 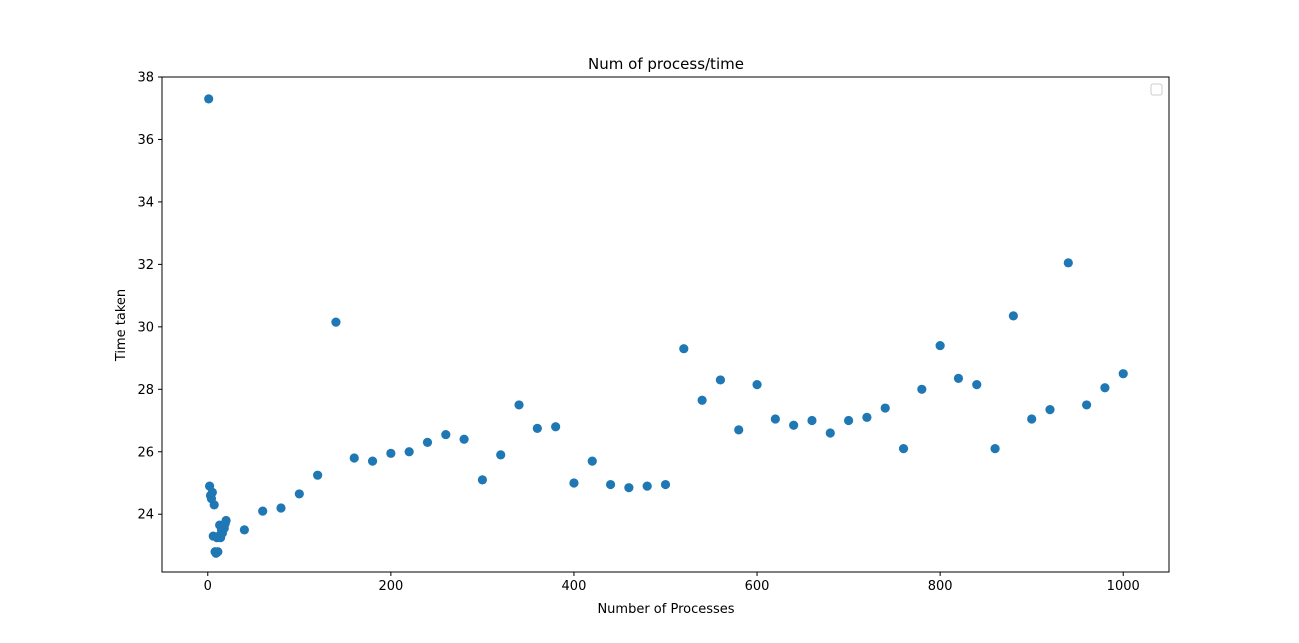 What do you see at coordinates (390, 586) in the screenshot?
I see `x-tick-label: 200` at bounding box center [390, 586].